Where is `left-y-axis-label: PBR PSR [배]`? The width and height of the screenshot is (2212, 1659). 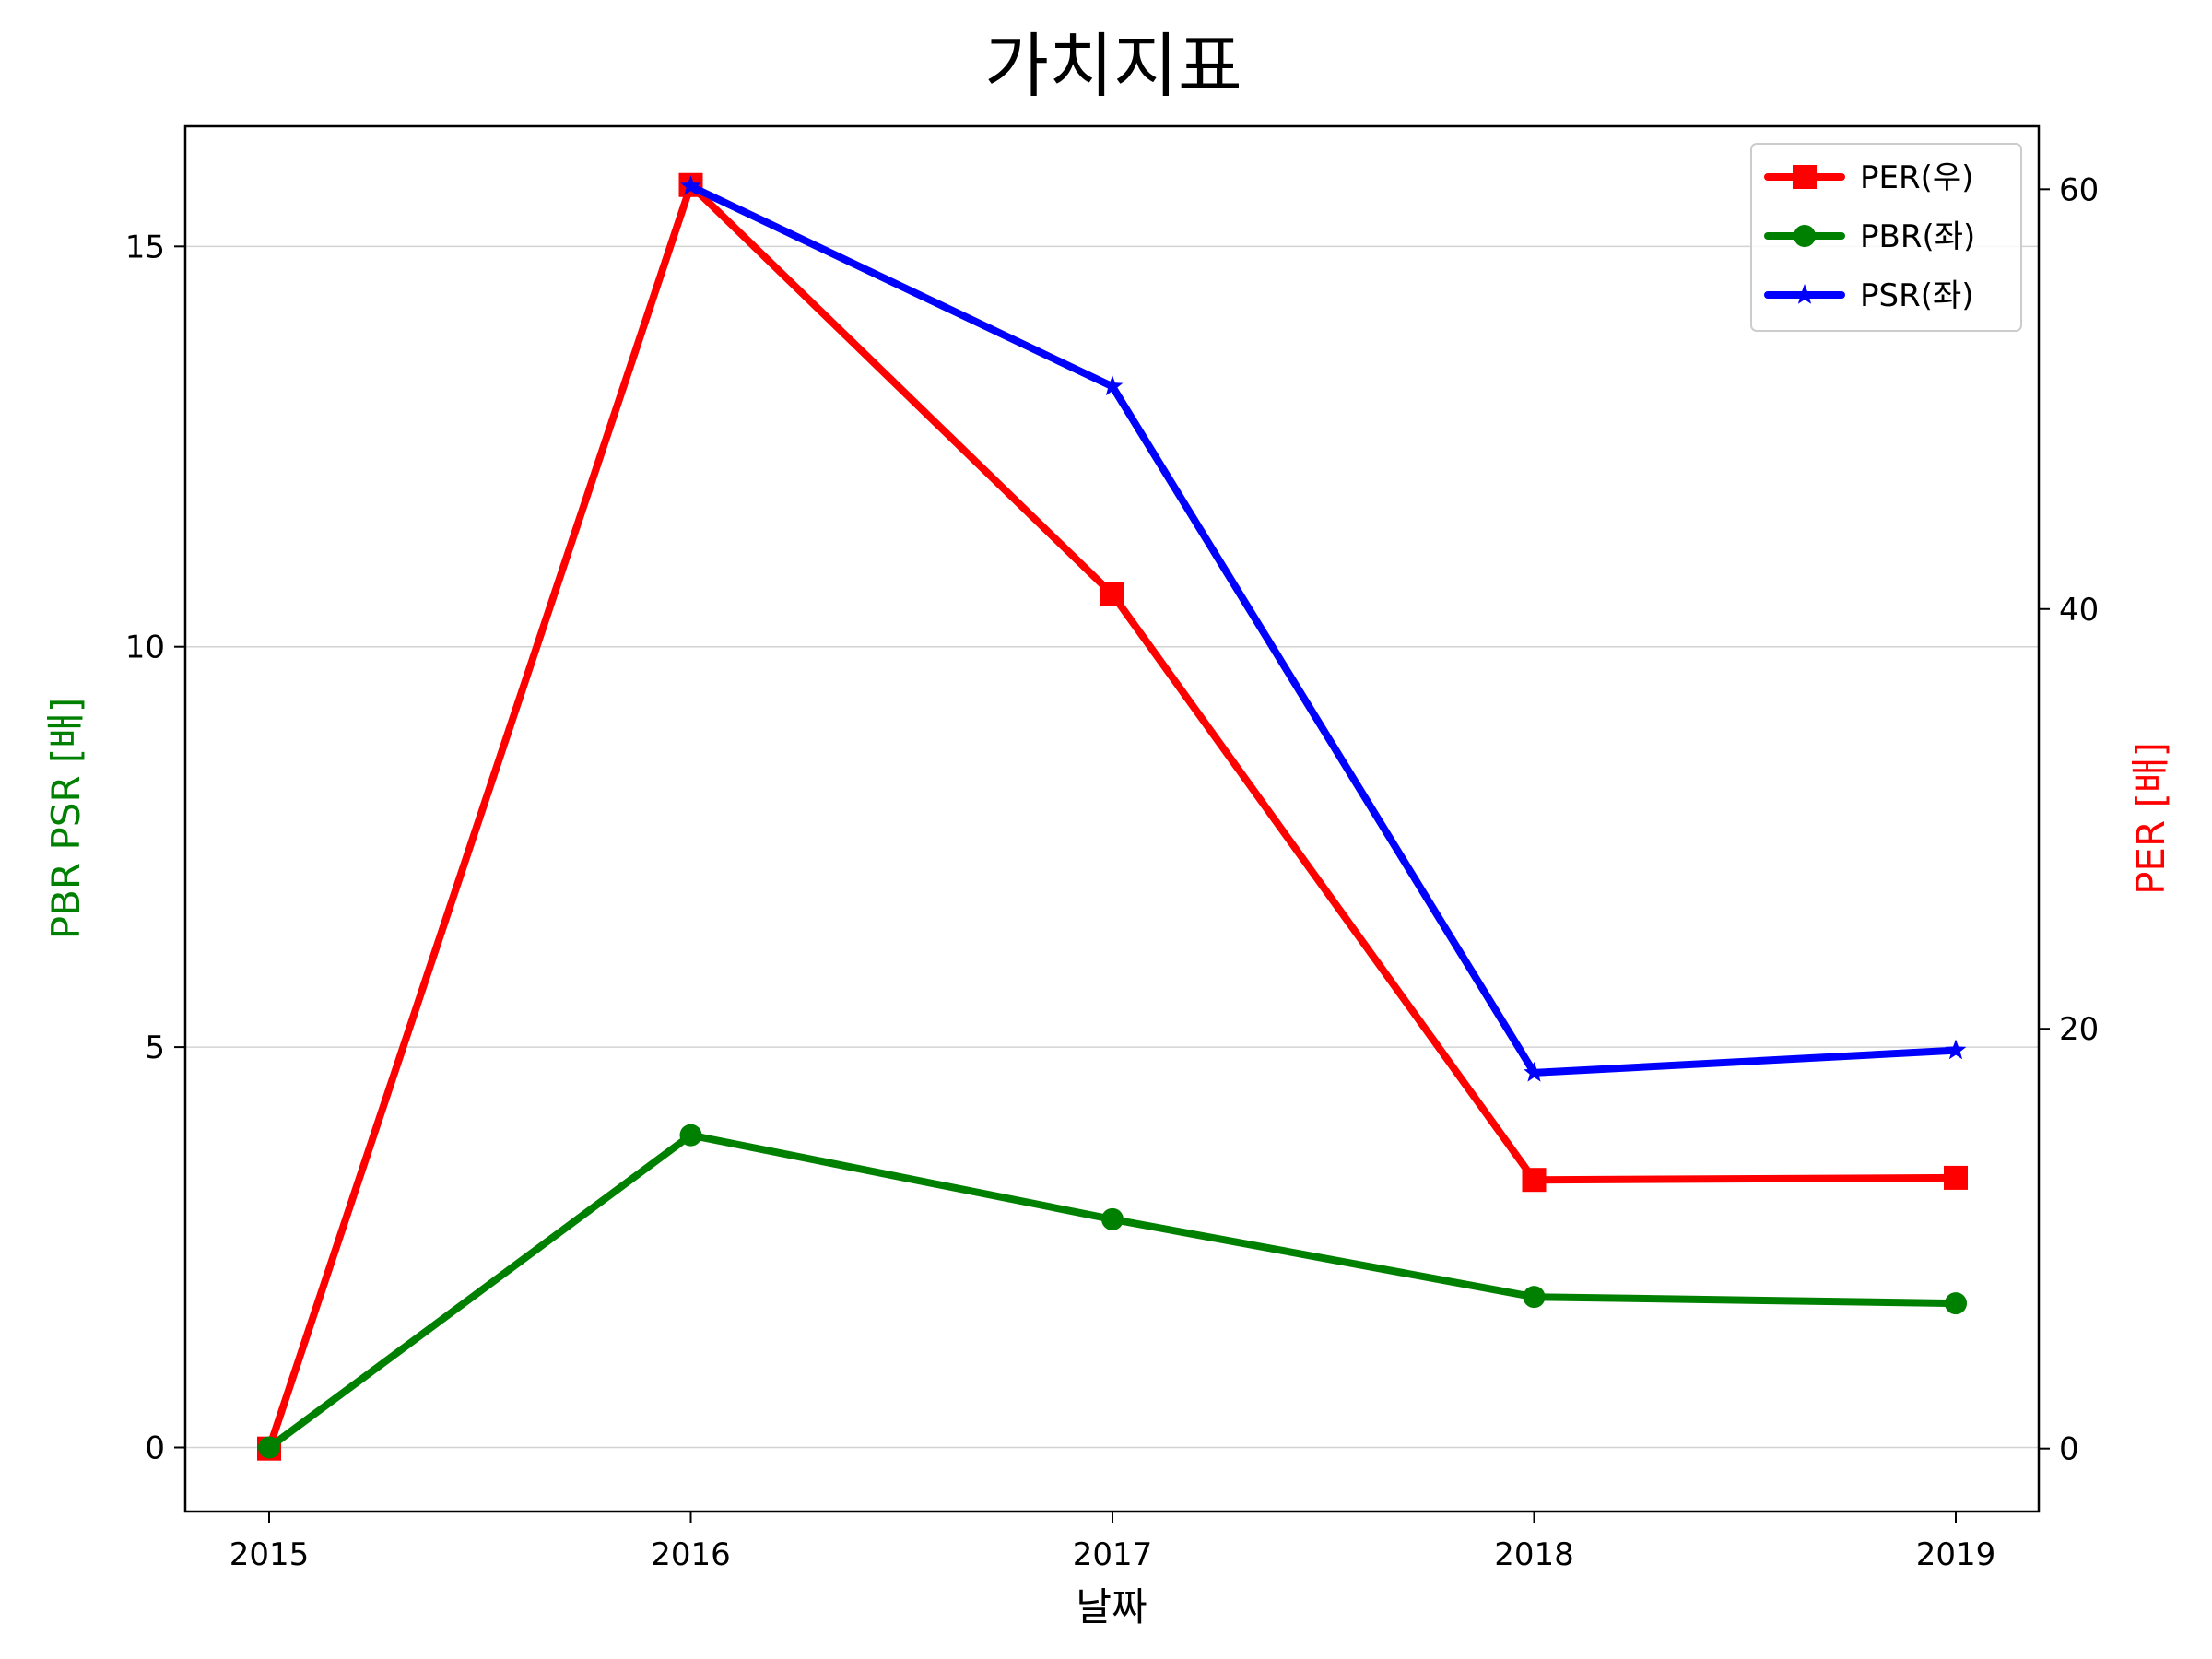 left-y-axis-label: PBR PSR [배] is located at coordinates (65, 819).